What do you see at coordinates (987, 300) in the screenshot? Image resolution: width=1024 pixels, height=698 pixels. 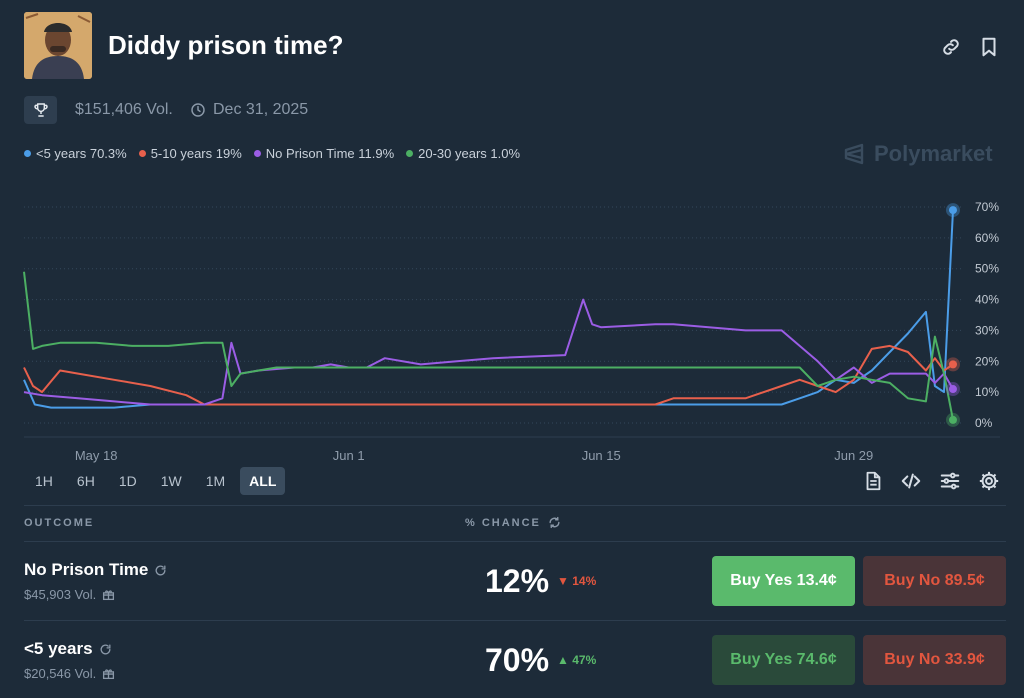 I see `y-tick-label: 40%` at bounding box center [987, 300].